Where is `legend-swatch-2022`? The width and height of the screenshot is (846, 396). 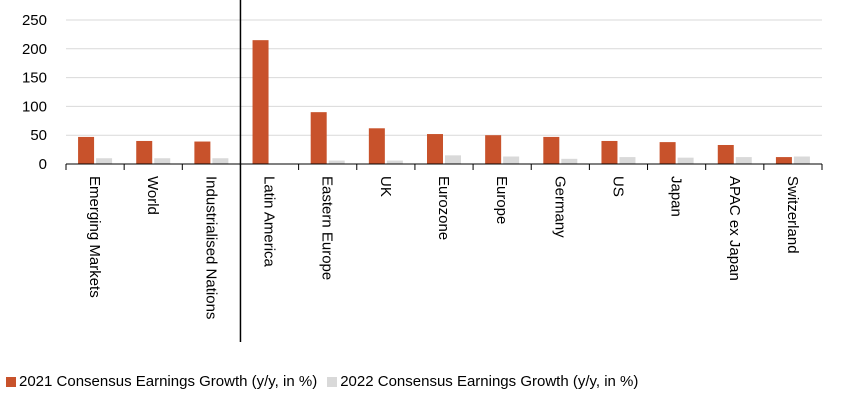
legend-swatch-2022 is located at coordinates (332, 381).